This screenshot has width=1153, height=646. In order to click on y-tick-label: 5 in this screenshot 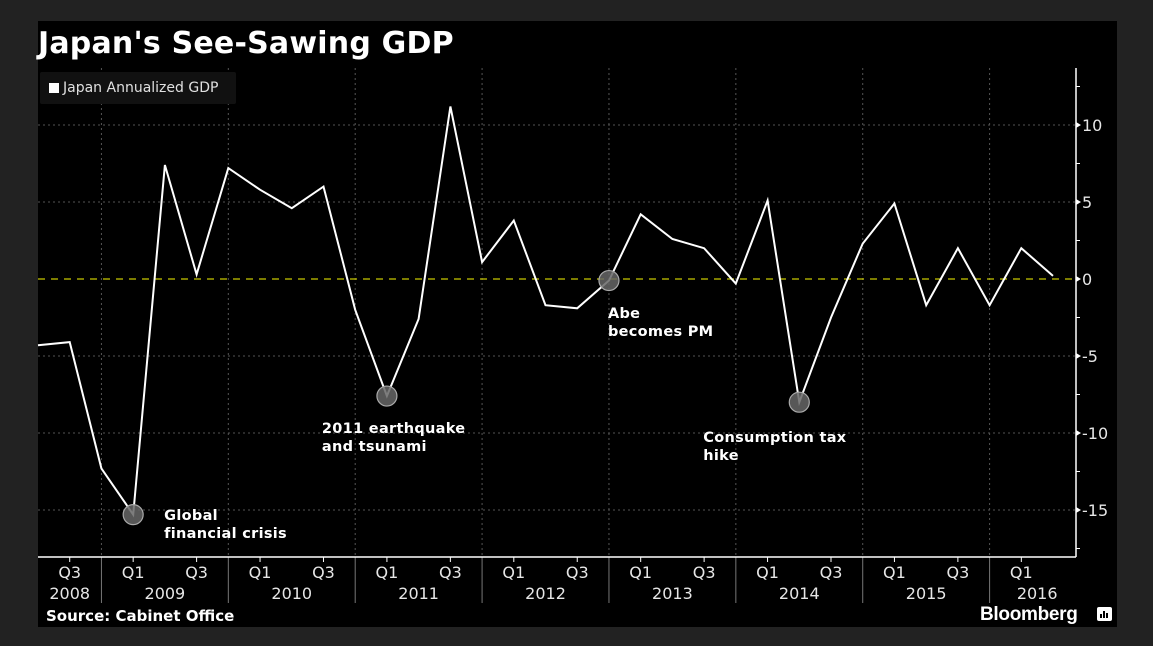, I will do `click(1087, 202)`.